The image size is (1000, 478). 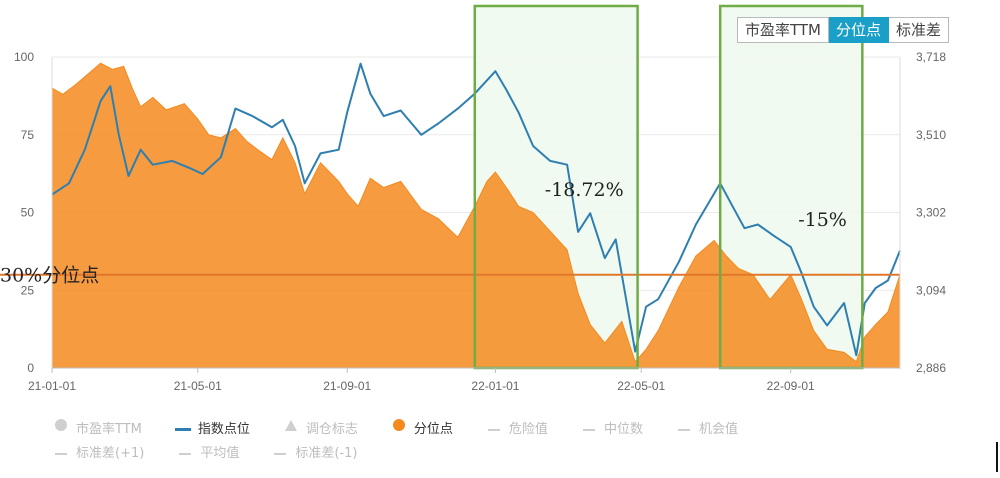 I want to click on y-right-tick-label: 3,094, so click(x=931, y=290).